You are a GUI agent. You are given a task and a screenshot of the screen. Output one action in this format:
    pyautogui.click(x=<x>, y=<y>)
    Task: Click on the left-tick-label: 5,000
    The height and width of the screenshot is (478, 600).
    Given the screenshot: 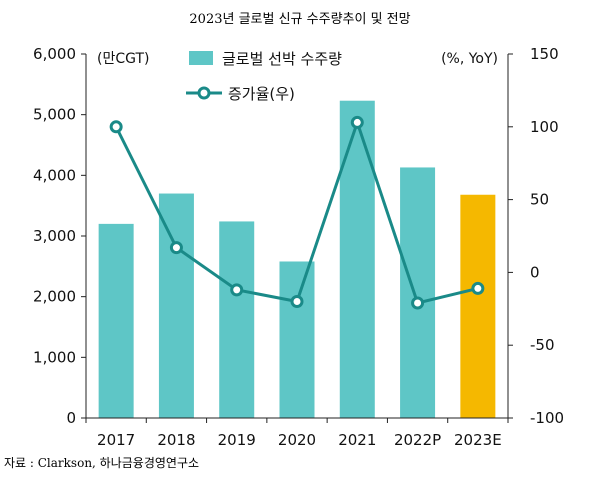 What is the action you would take?
    pyautogui.click(x=54, y=115)
    